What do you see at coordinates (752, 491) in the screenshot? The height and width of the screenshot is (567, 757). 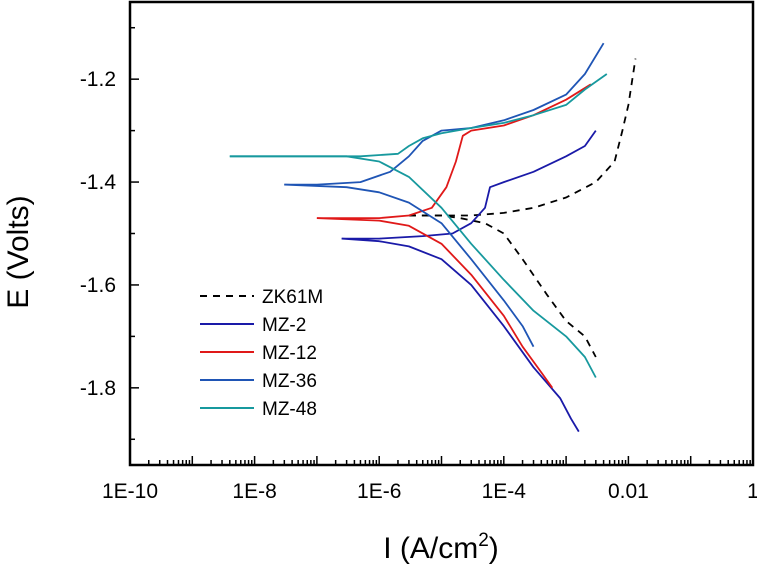 I see `x-tick-label: 1` at bounding box center [752, 491].